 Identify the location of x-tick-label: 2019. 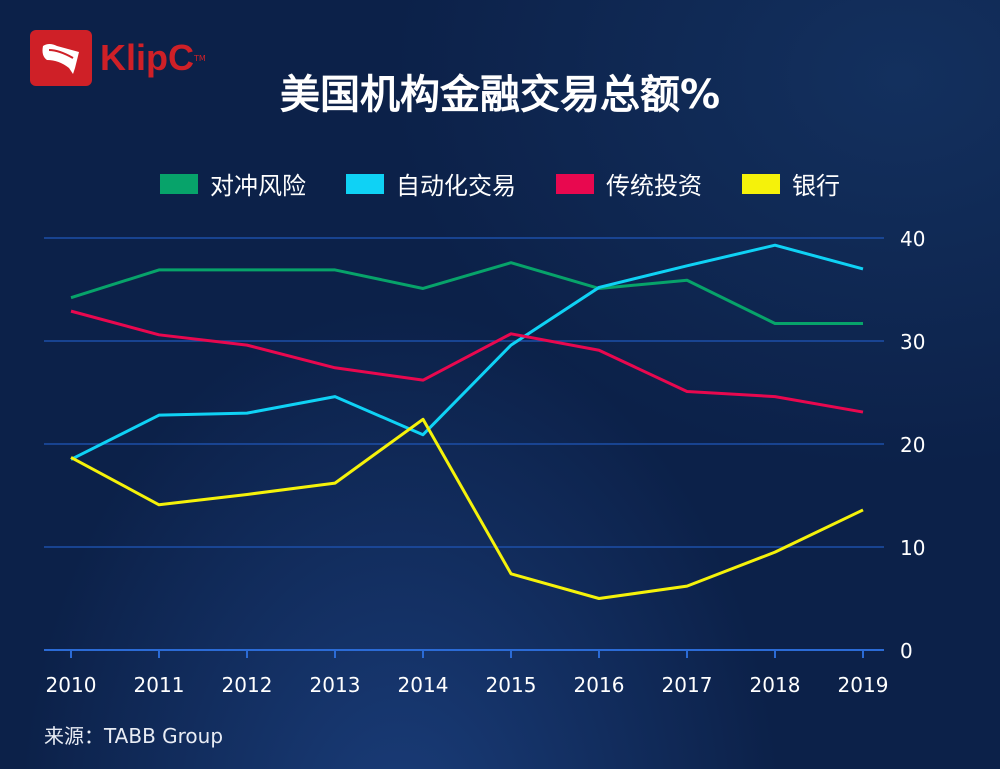
(863, 685).